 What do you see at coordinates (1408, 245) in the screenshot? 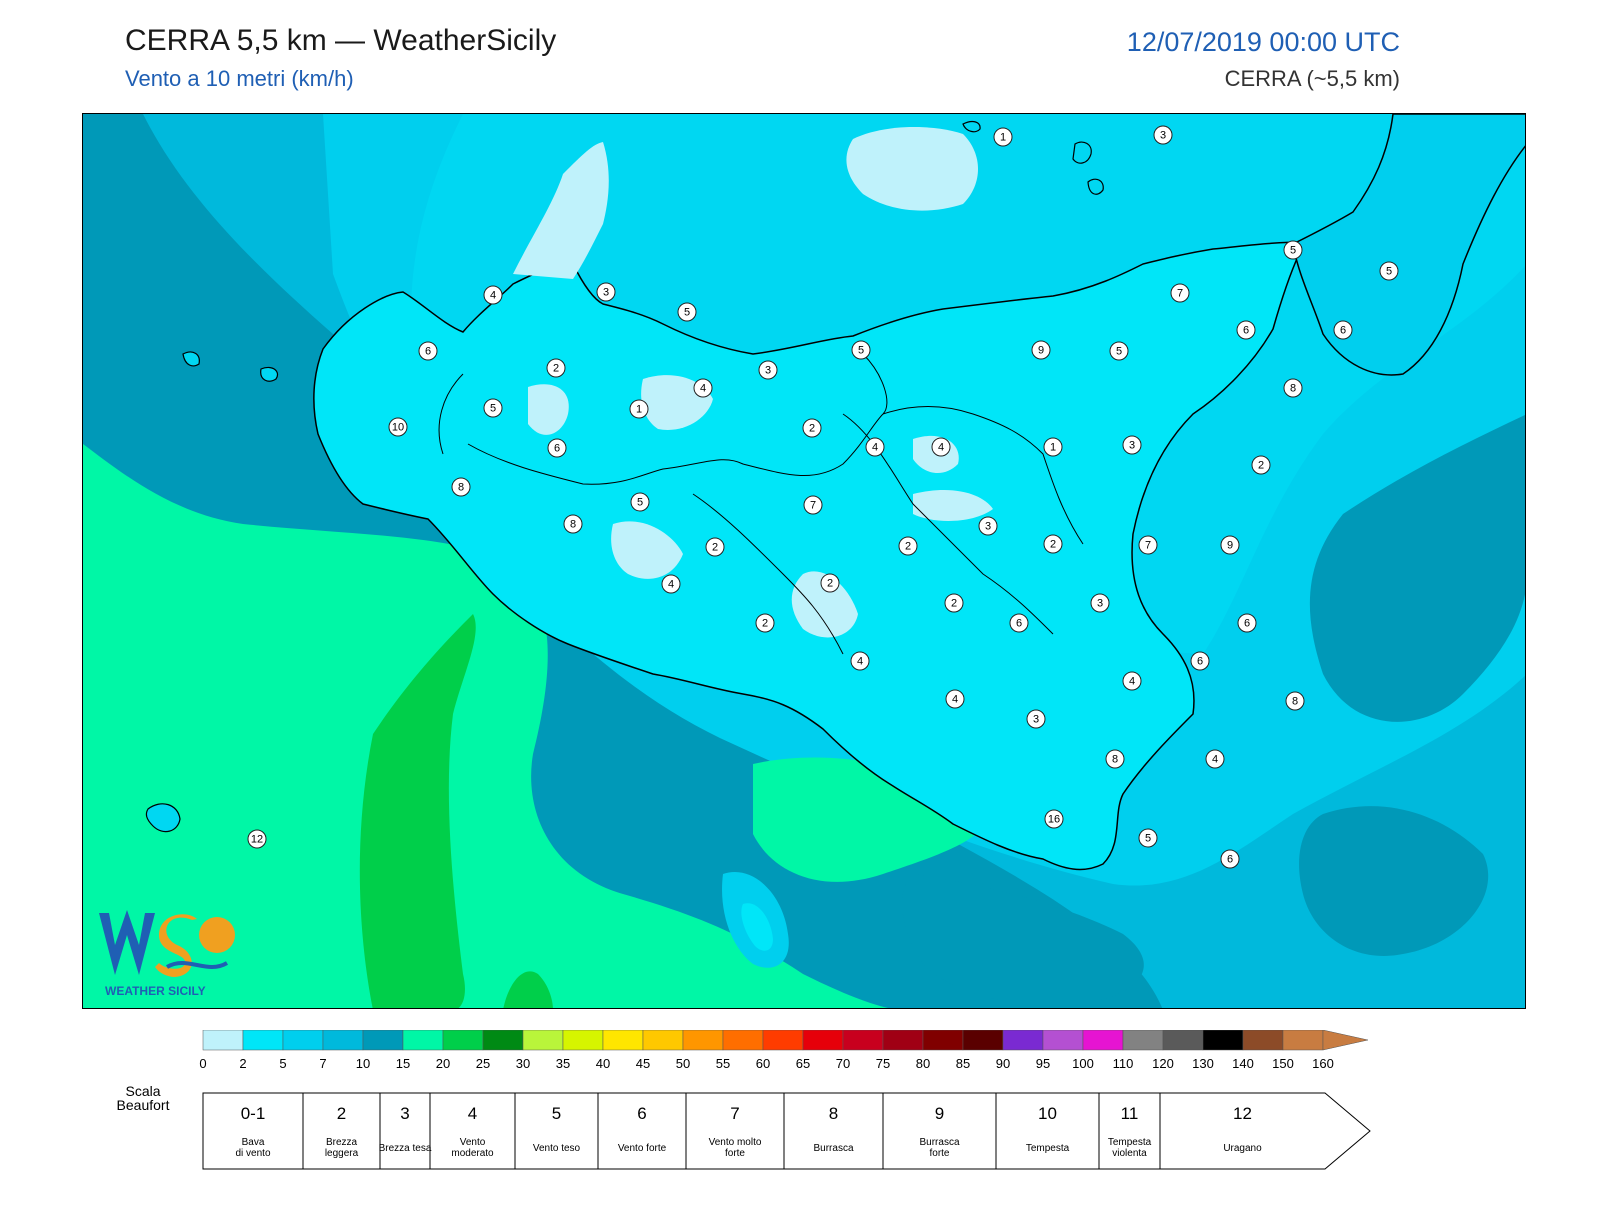
I see `calabria-land` at bounding box center [1408, 245].